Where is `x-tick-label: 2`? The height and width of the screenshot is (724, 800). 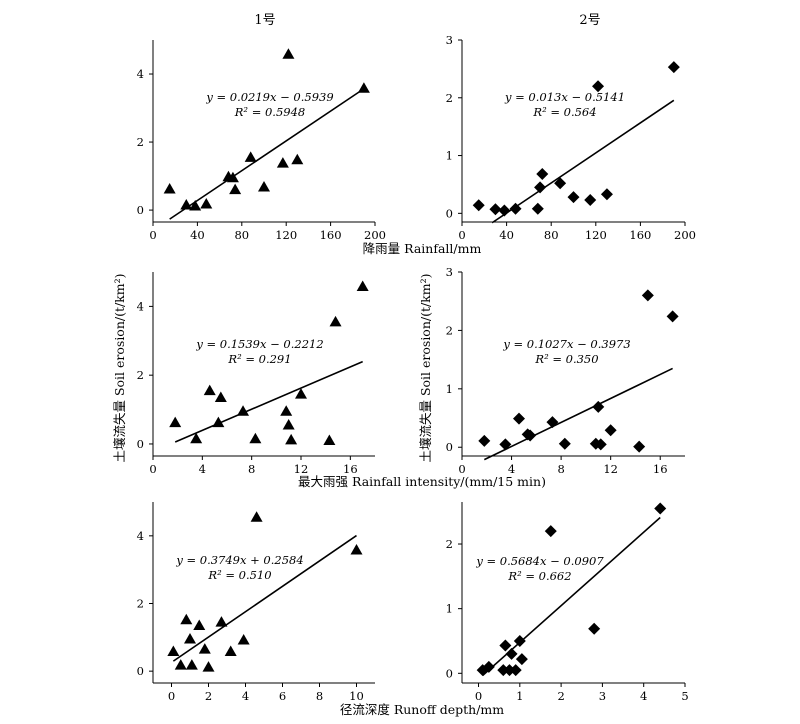 x-tick-label: 2 is located at coordinates (208, 696).